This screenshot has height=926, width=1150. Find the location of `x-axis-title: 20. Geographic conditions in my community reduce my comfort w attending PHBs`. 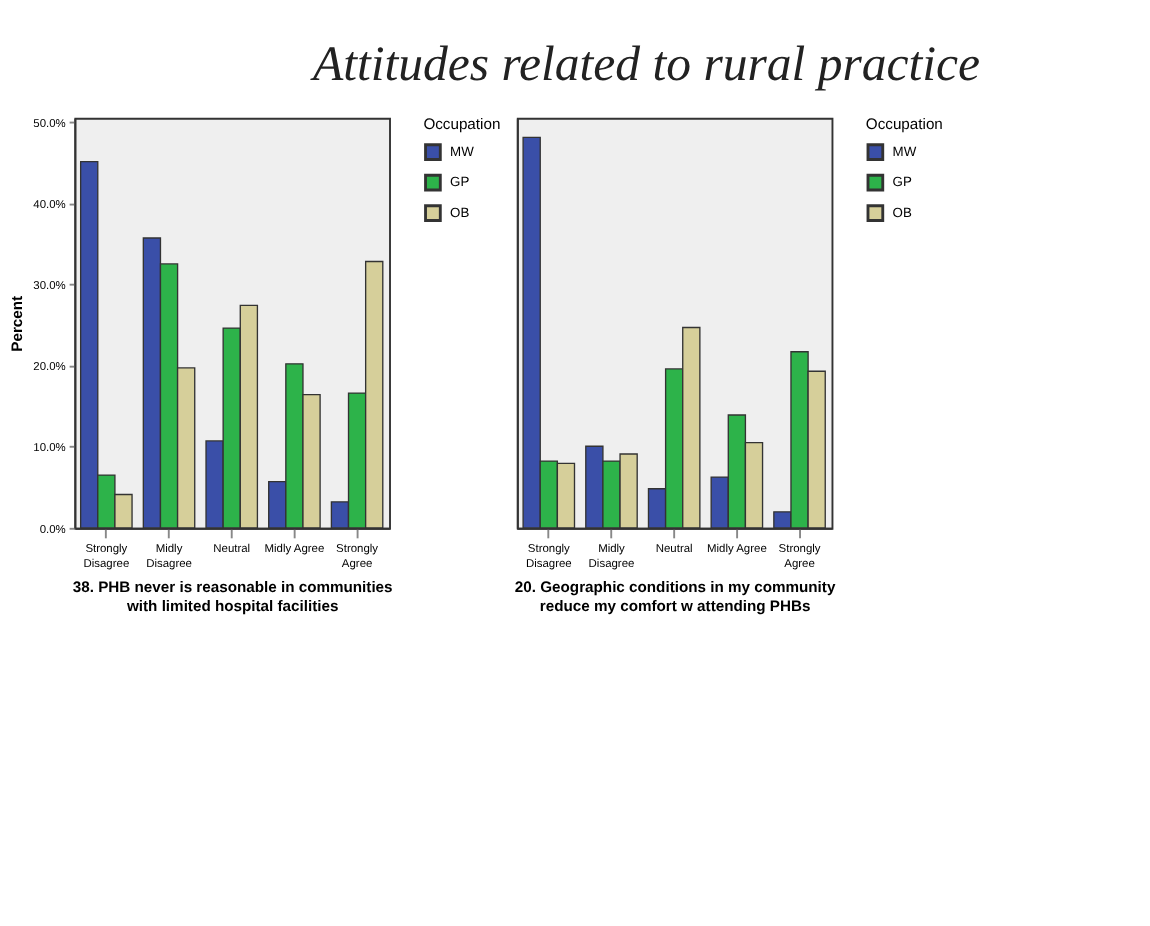

x-axis-title: 20. Geographic conditions in my community reduce my comfort w attending PHBs is located at coordinates (675, 596).